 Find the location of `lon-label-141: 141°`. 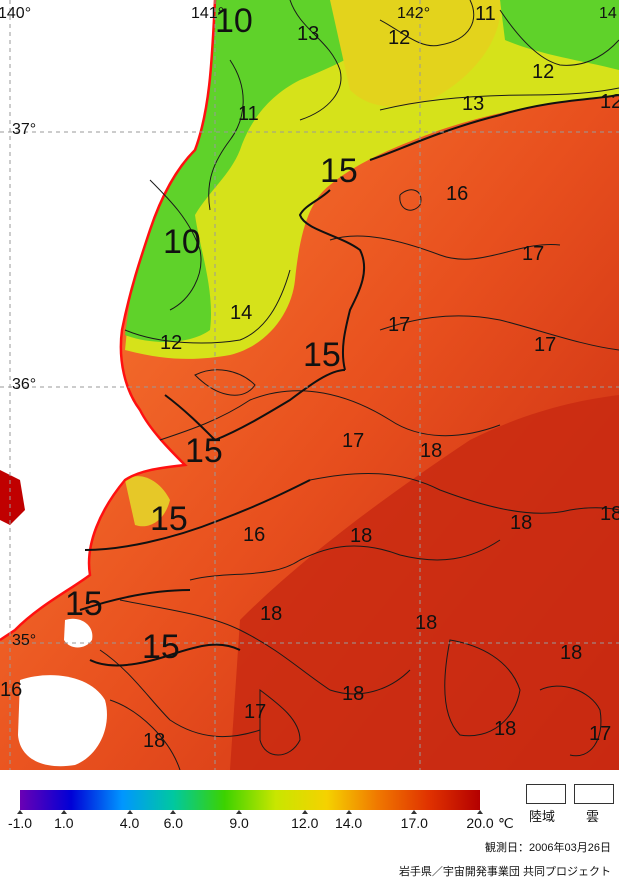

lon-label-141: 141° is located at coordinates (207, 13).